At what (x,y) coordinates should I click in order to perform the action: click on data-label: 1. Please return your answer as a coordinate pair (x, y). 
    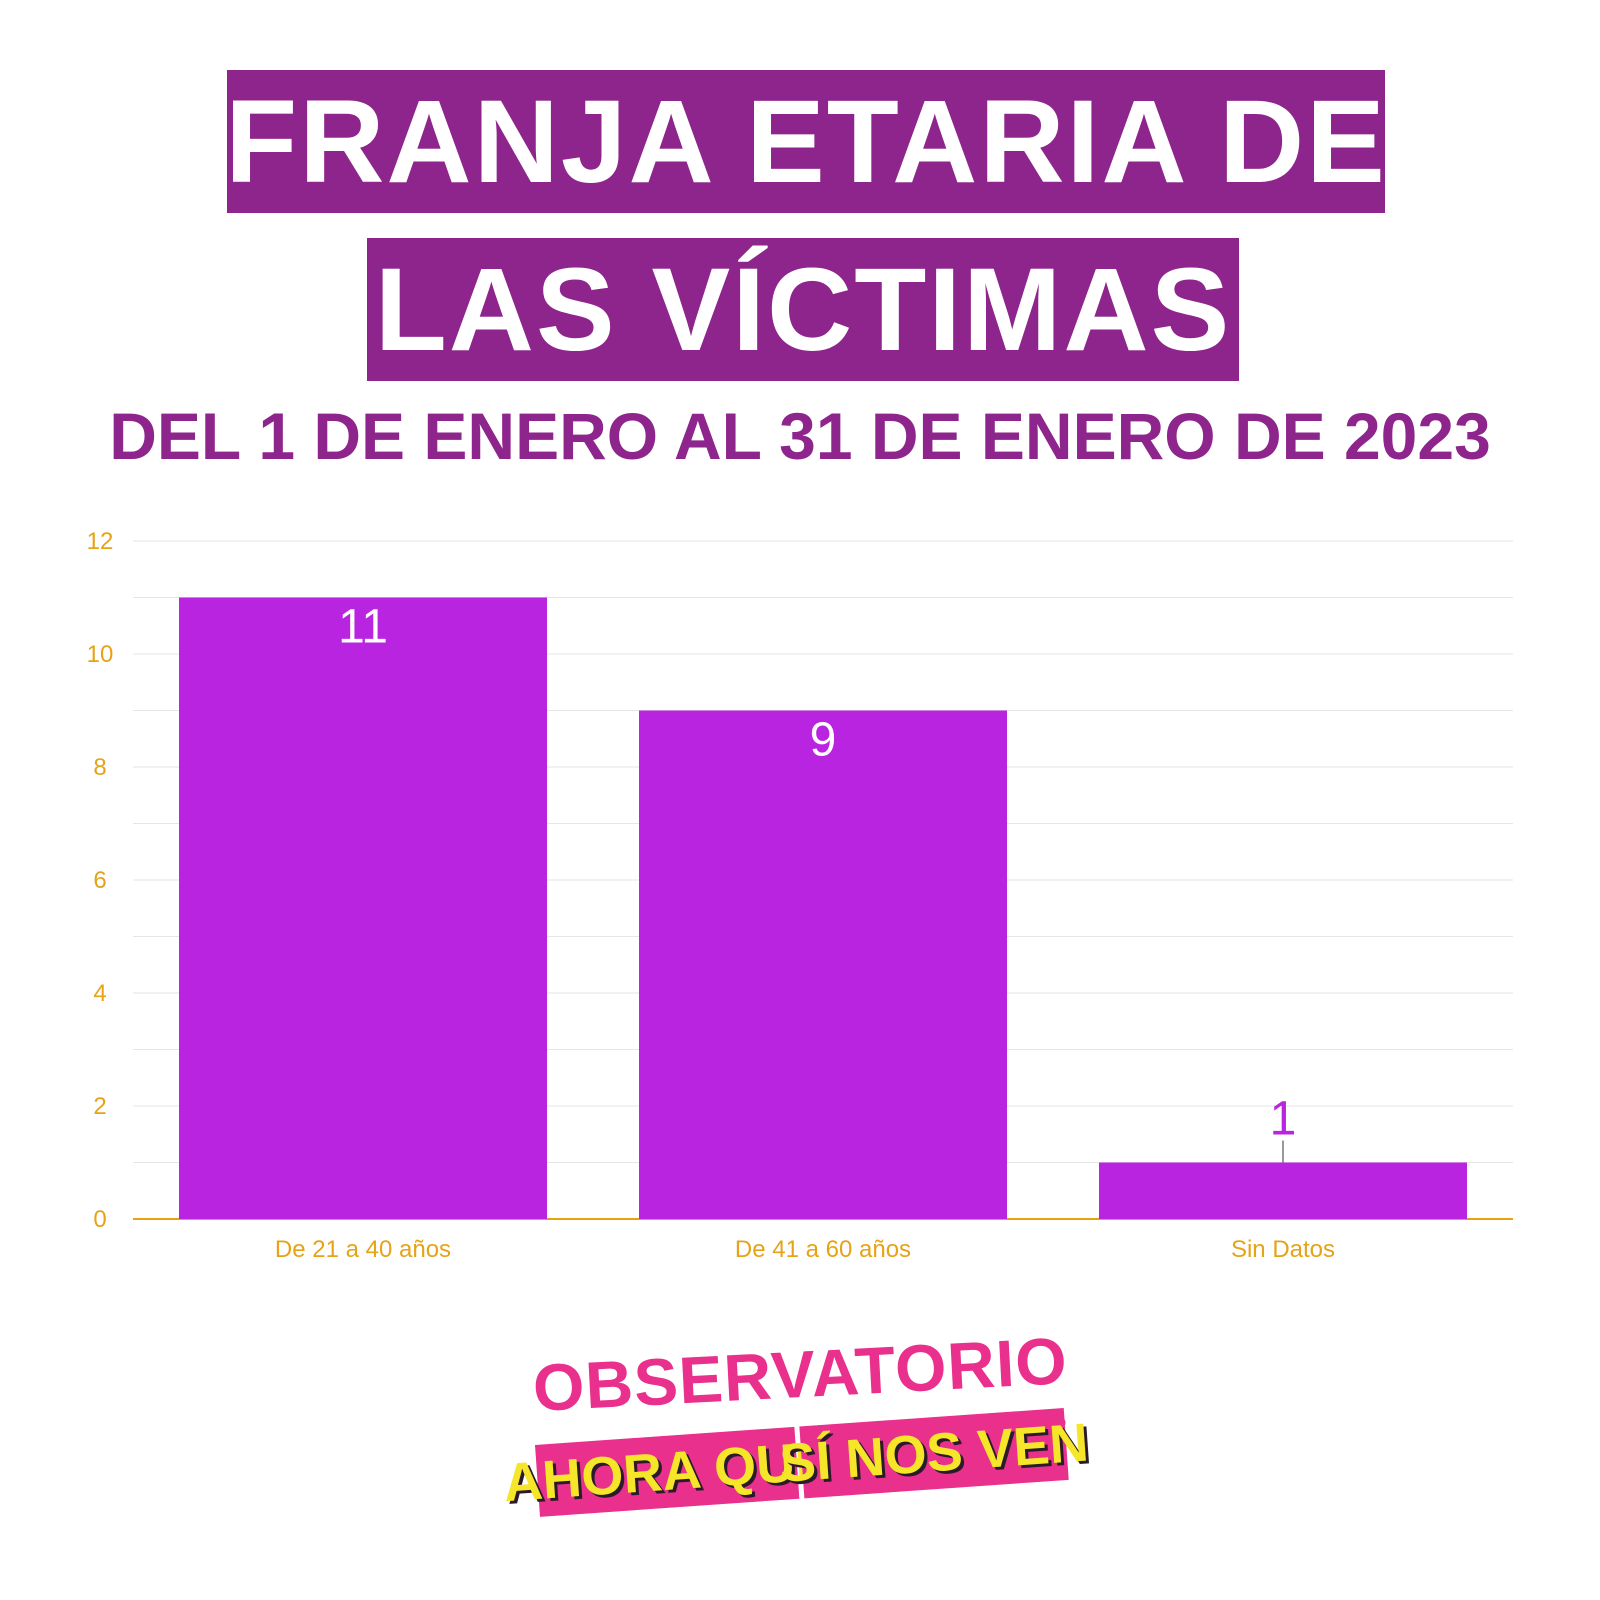
    Looking at the image, I should click on (1283, 1119).